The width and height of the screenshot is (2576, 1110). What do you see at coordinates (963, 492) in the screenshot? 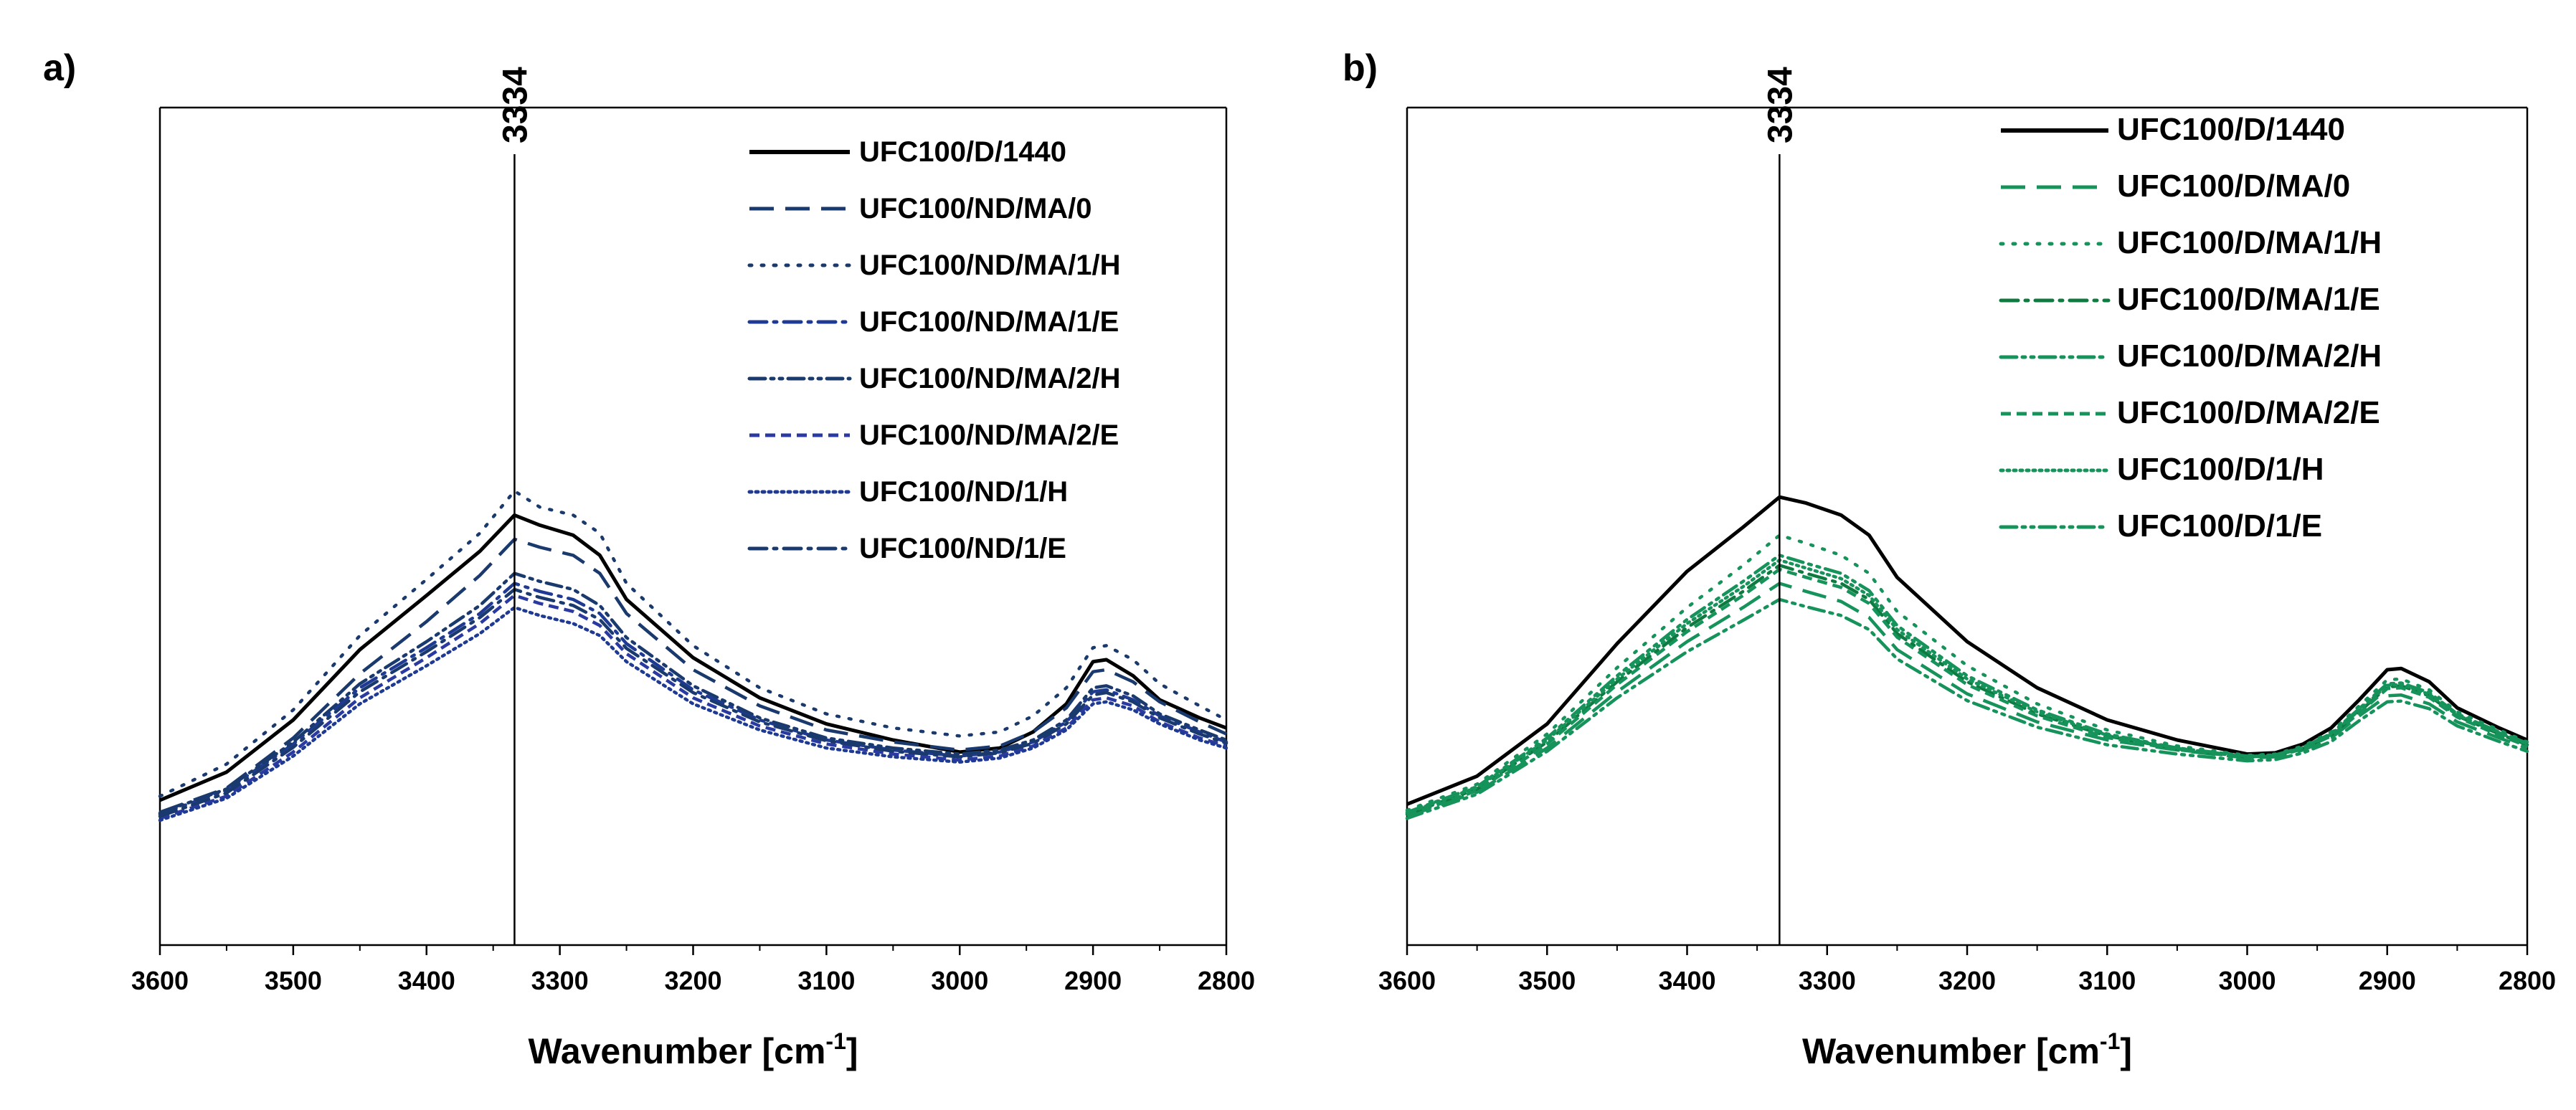
I see `legend-label-ufc100-nd-1-h: UFC100/ND/1/H` at bounding box center [963, 492].